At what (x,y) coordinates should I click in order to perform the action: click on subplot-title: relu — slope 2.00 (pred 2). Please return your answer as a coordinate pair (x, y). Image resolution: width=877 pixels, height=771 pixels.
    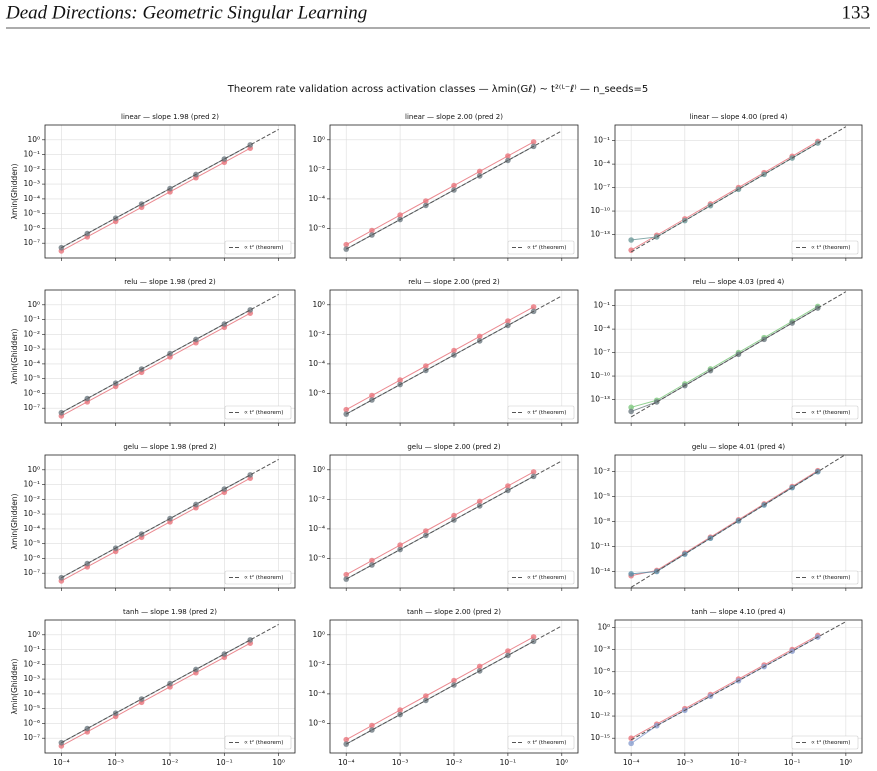
    Looking at the image, I should click on (454, 282).